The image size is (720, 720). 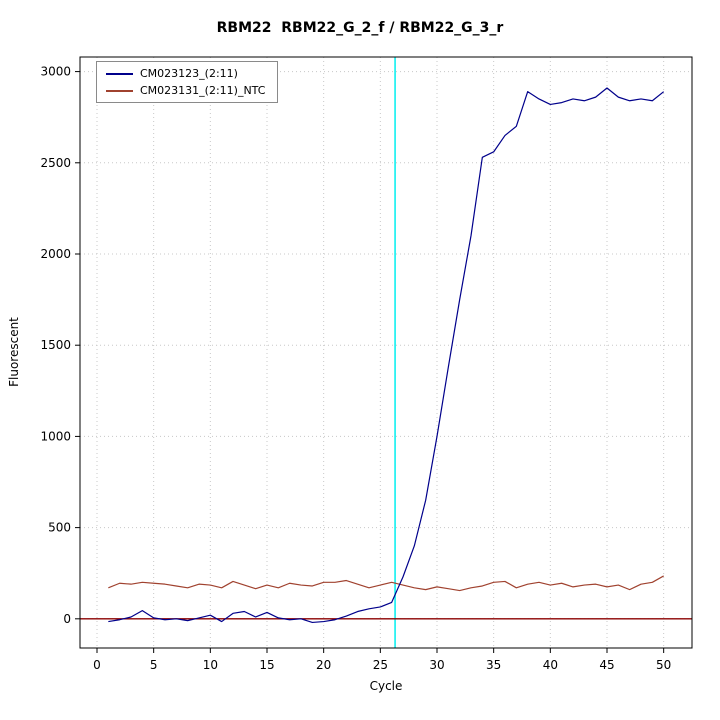 I want to click on legend-item-sample: CM023123_(2:11), so click(x=185, y=73).